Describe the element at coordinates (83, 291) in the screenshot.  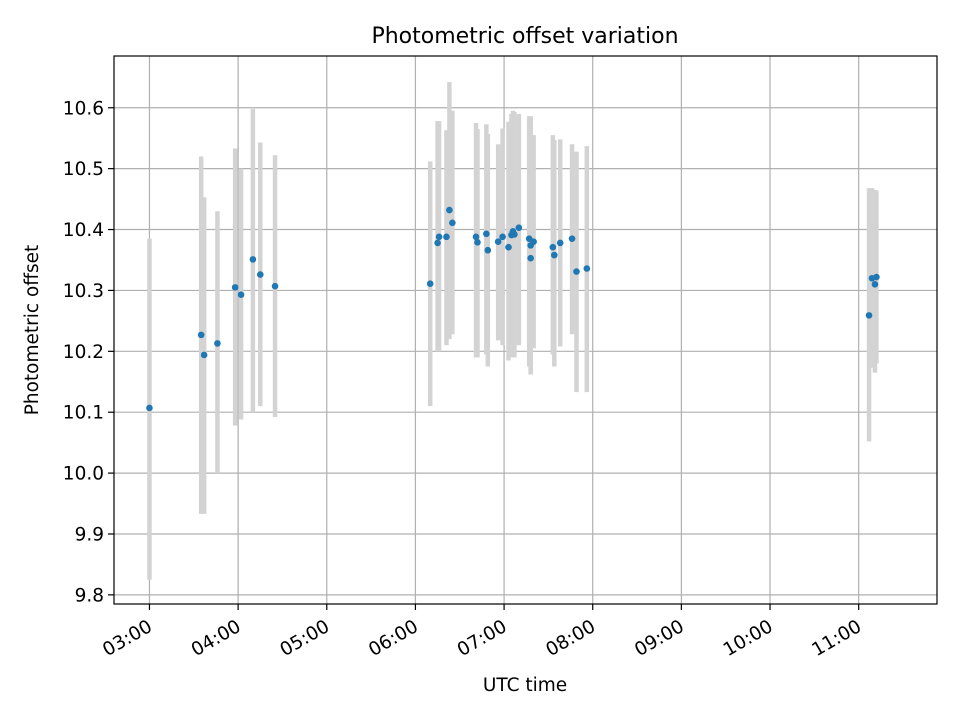
I see `y-tick-label: 10.3` at that location.